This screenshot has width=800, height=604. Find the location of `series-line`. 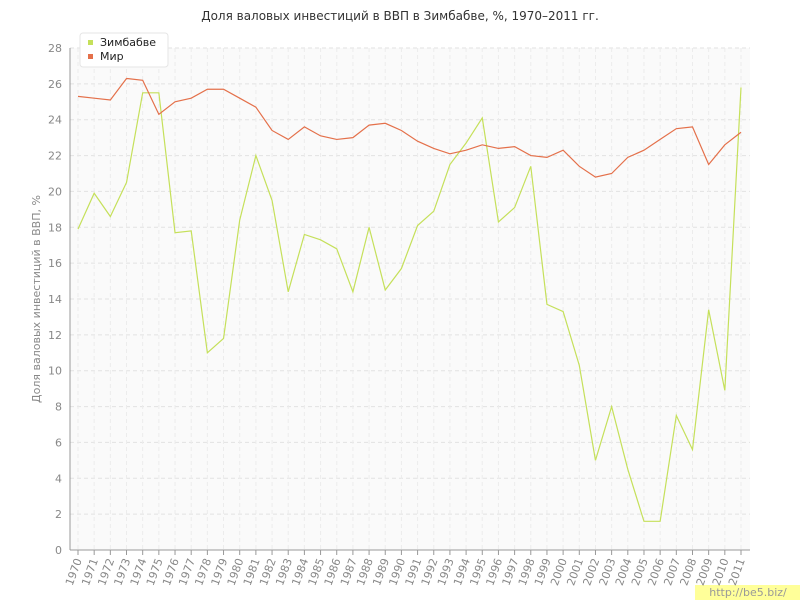

series-line is located at coordinates (409, 127).